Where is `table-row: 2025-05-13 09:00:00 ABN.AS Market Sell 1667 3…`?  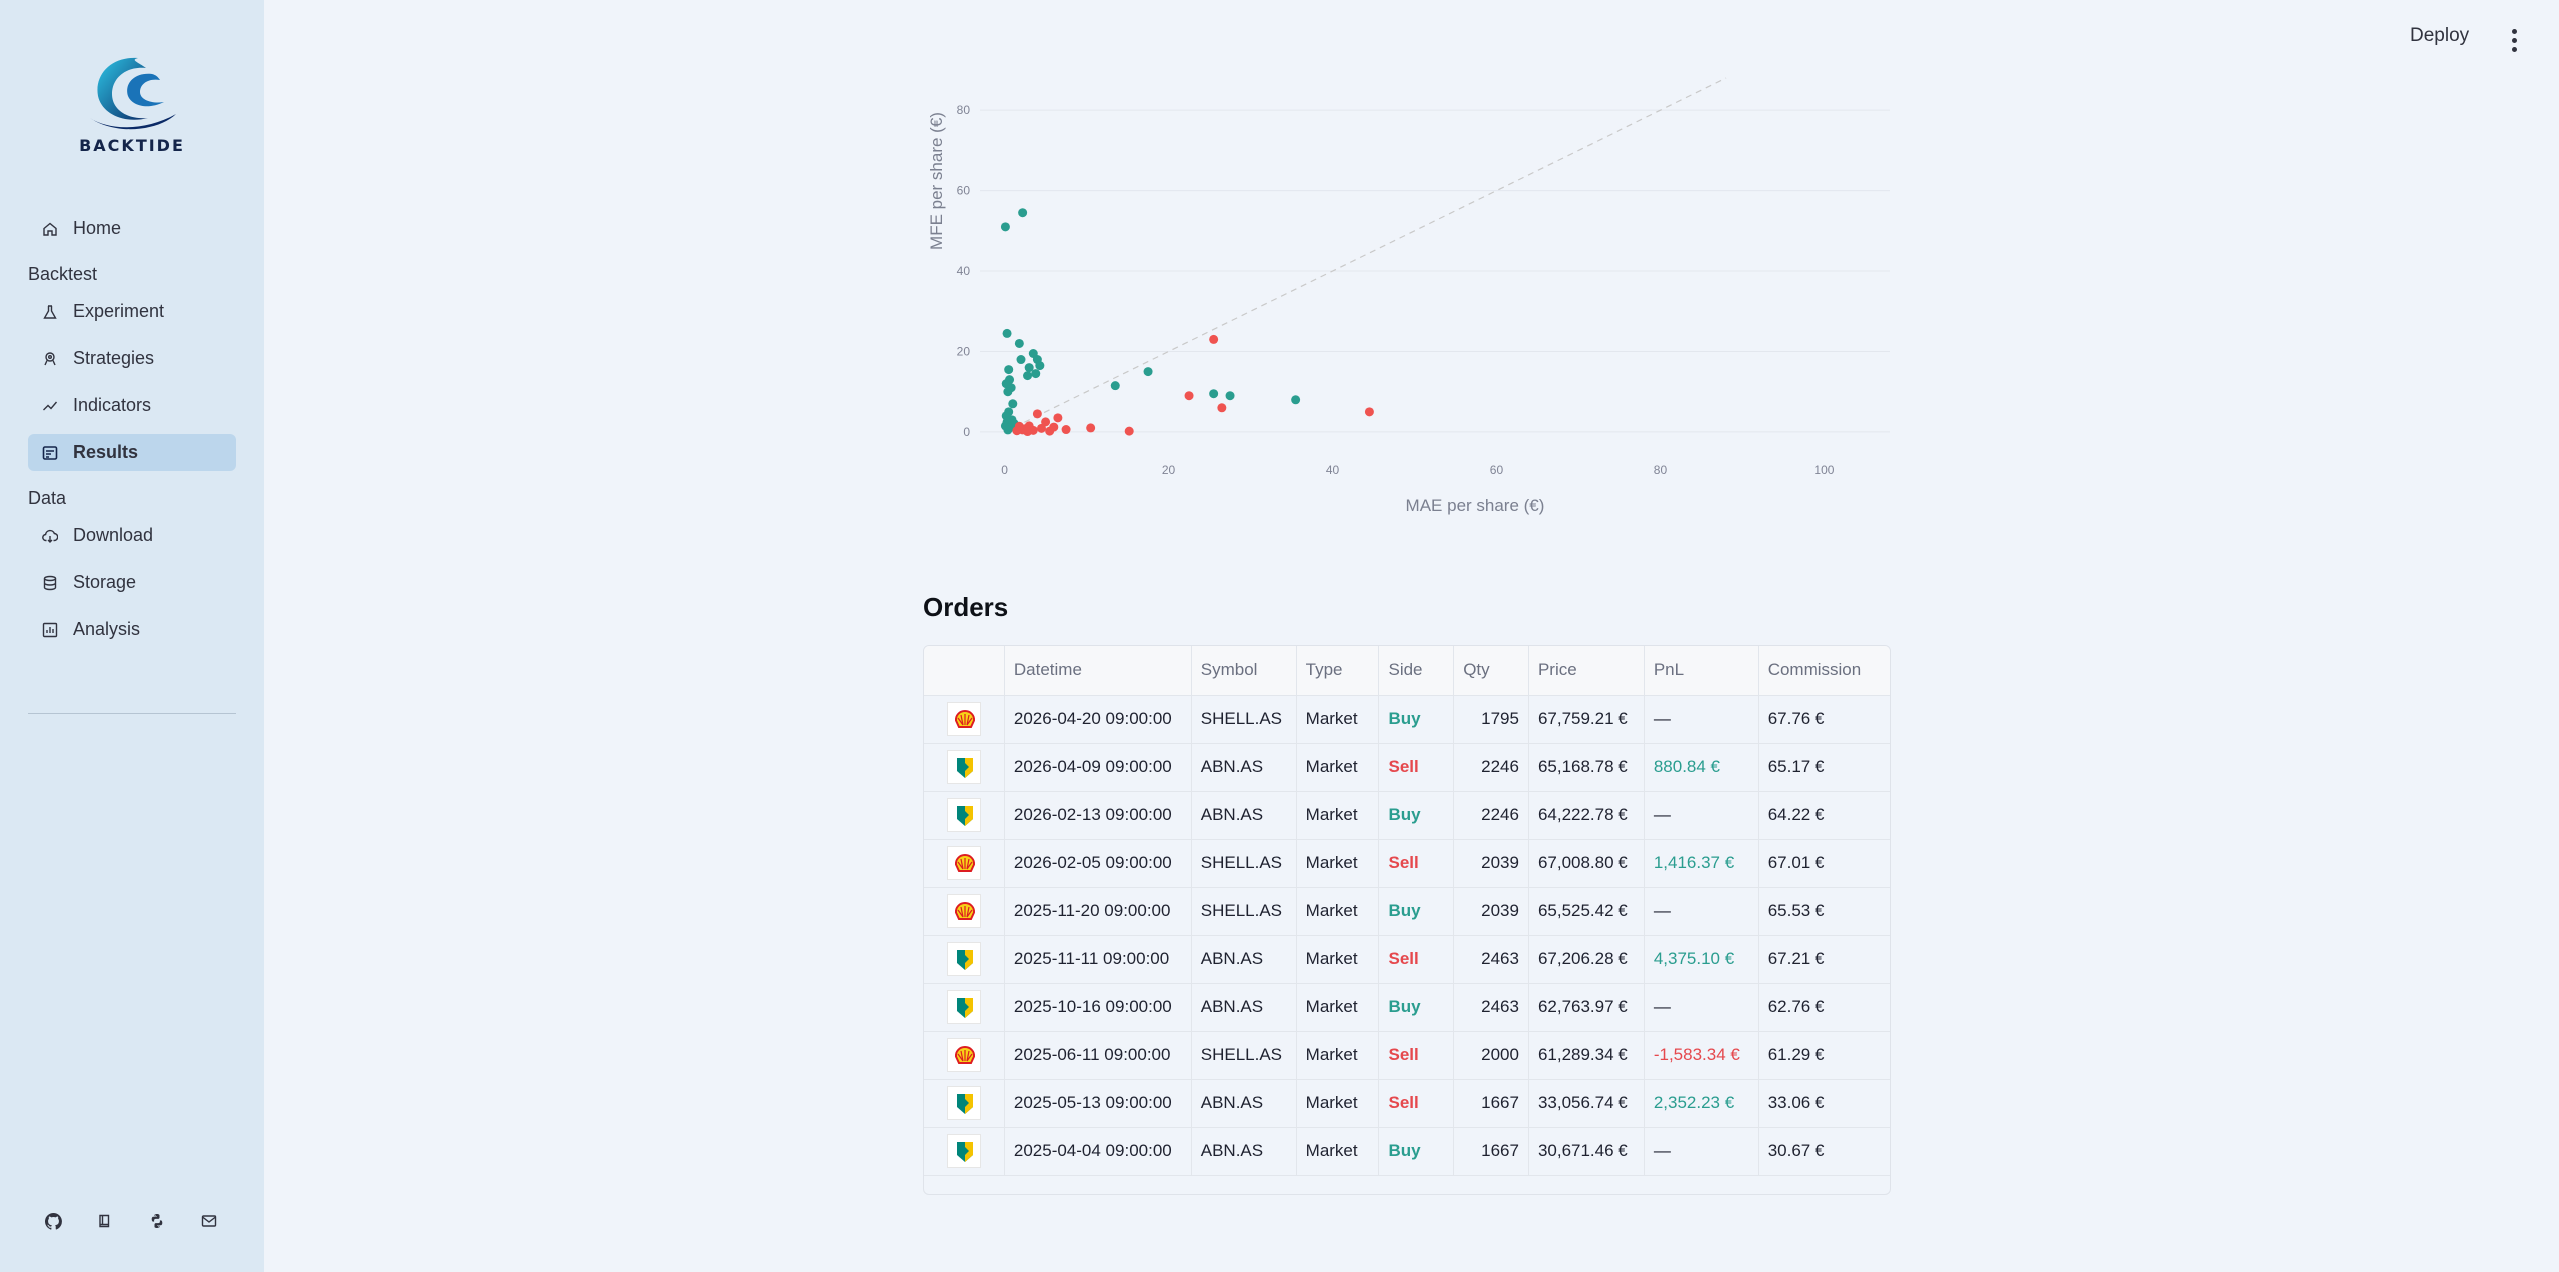
table-row: 2025-05-13 09:00:00 ABN.AS Market Sell 1667 3… is located at coordinates (1407, 1103).